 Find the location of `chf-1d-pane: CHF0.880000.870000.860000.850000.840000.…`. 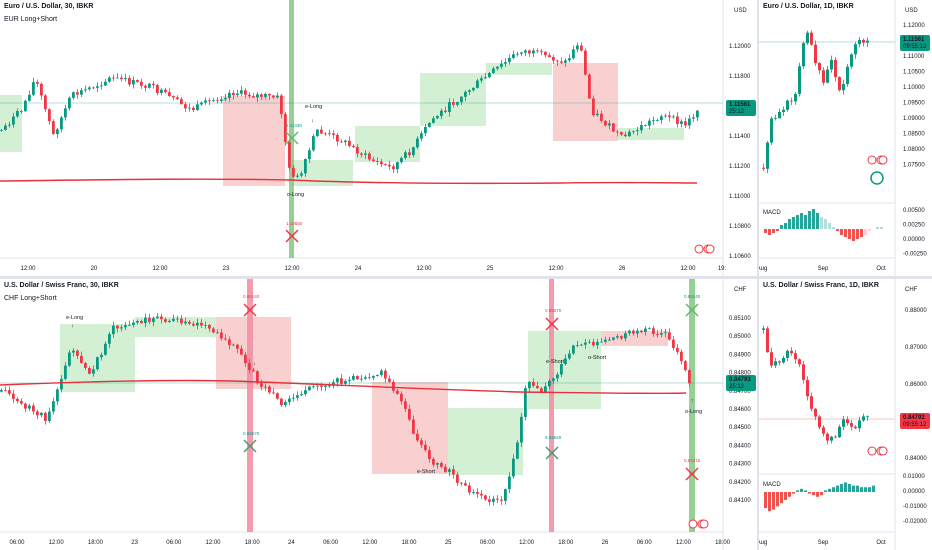

chf-1d-pane: CHF0.880000.870000.860000.850000.840000.… is located at coordinates (845, 414).